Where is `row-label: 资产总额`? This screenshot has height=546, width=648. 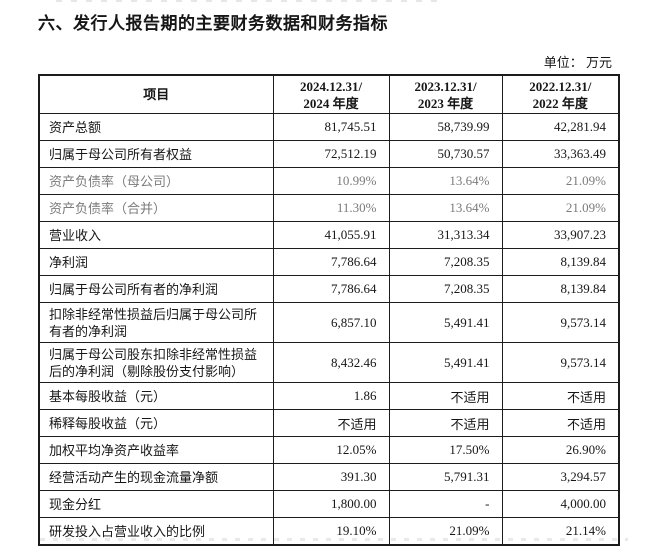 row-label: 资产总额 is located at coordinates (156, 127).